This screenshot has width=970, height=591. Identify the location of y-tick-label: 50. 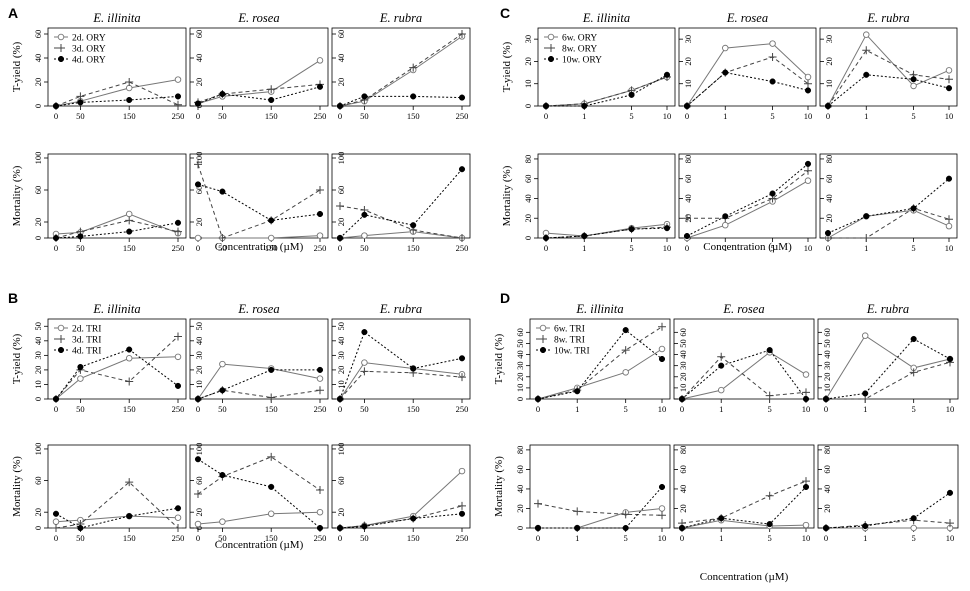
(520, 343).